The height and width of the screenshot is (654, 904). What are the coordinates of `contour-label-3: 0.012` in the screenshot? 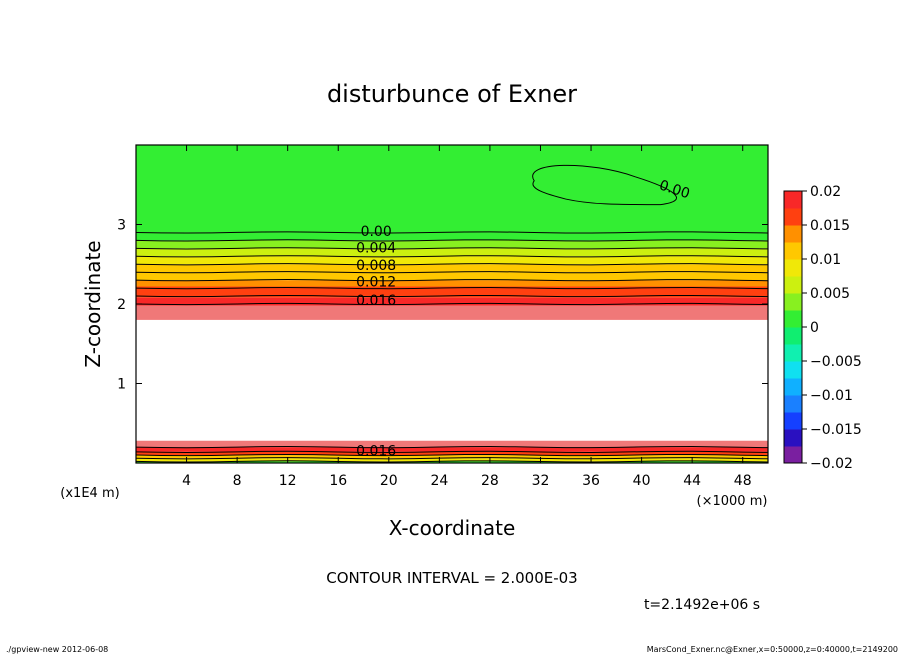 It's located at (376, 283).